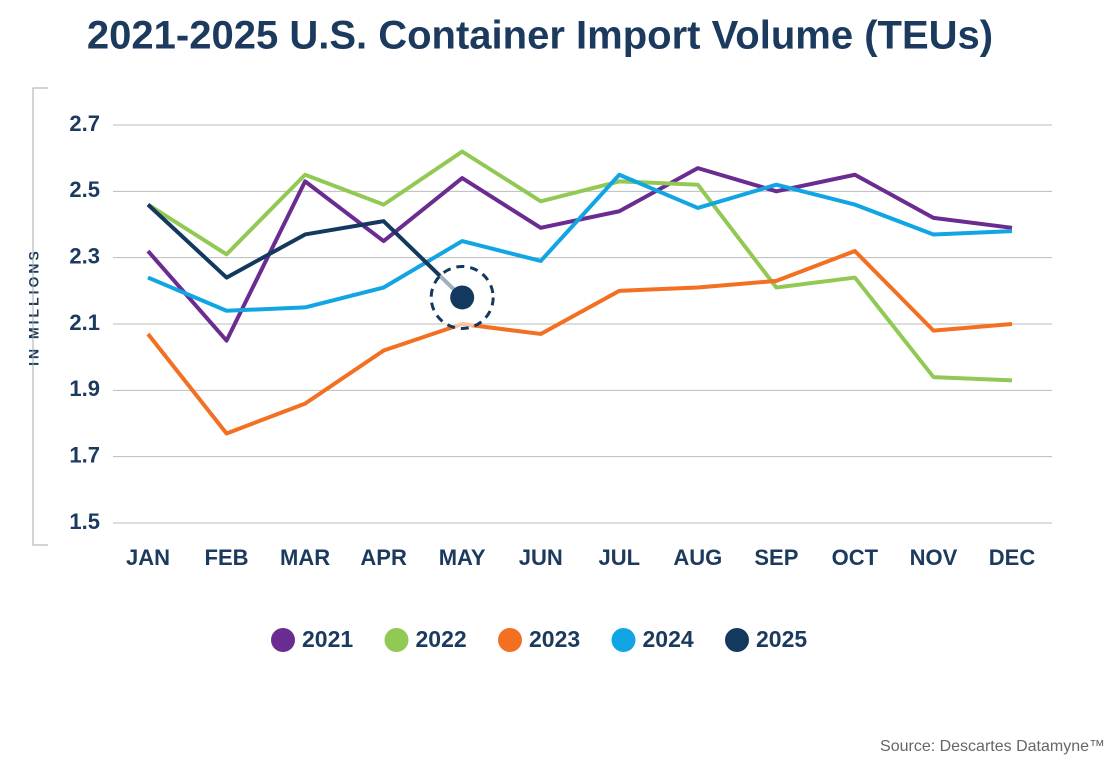  What do you see at coordinates (327, 639) in the screenshot?
I see `legend-label: 2021` at bounding box center [327, 639].